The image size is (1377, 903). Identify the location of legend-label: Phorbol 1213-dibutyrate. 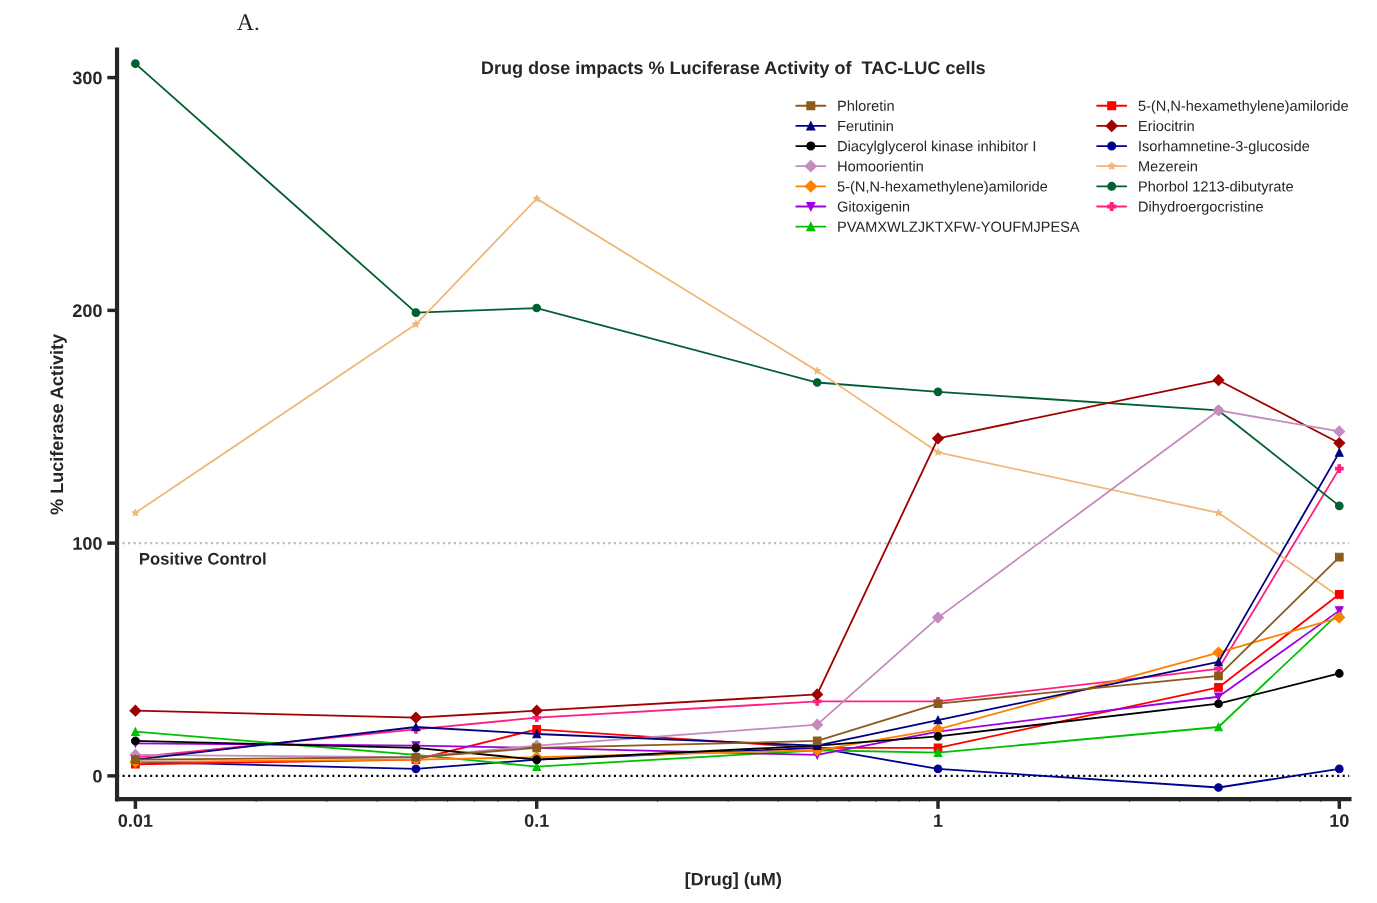
(1216, 187).